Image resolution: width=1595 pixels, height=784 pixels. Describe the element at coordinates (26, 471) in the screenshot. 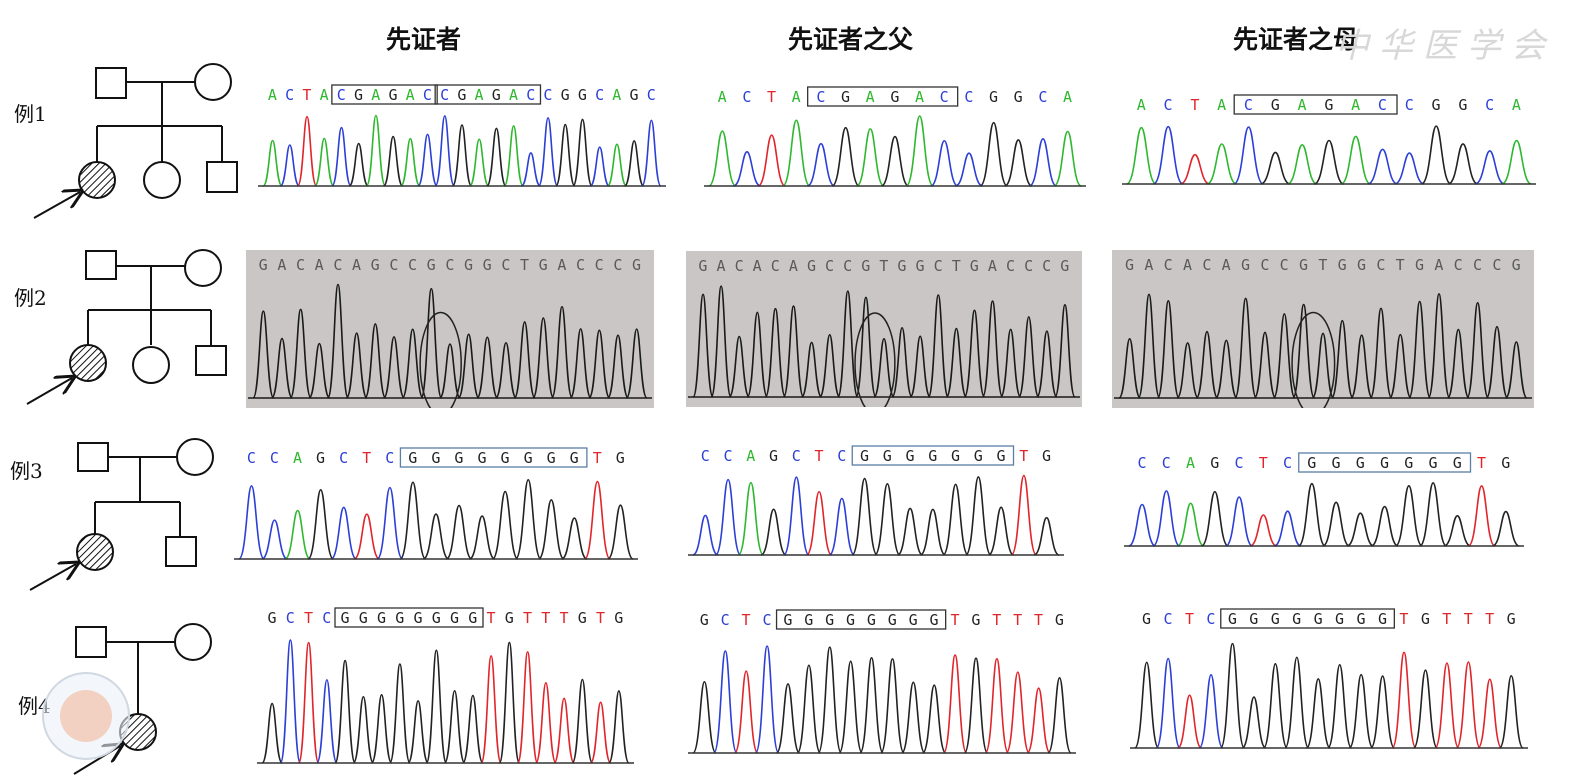

I see `case-label-3: 例3` at that location.